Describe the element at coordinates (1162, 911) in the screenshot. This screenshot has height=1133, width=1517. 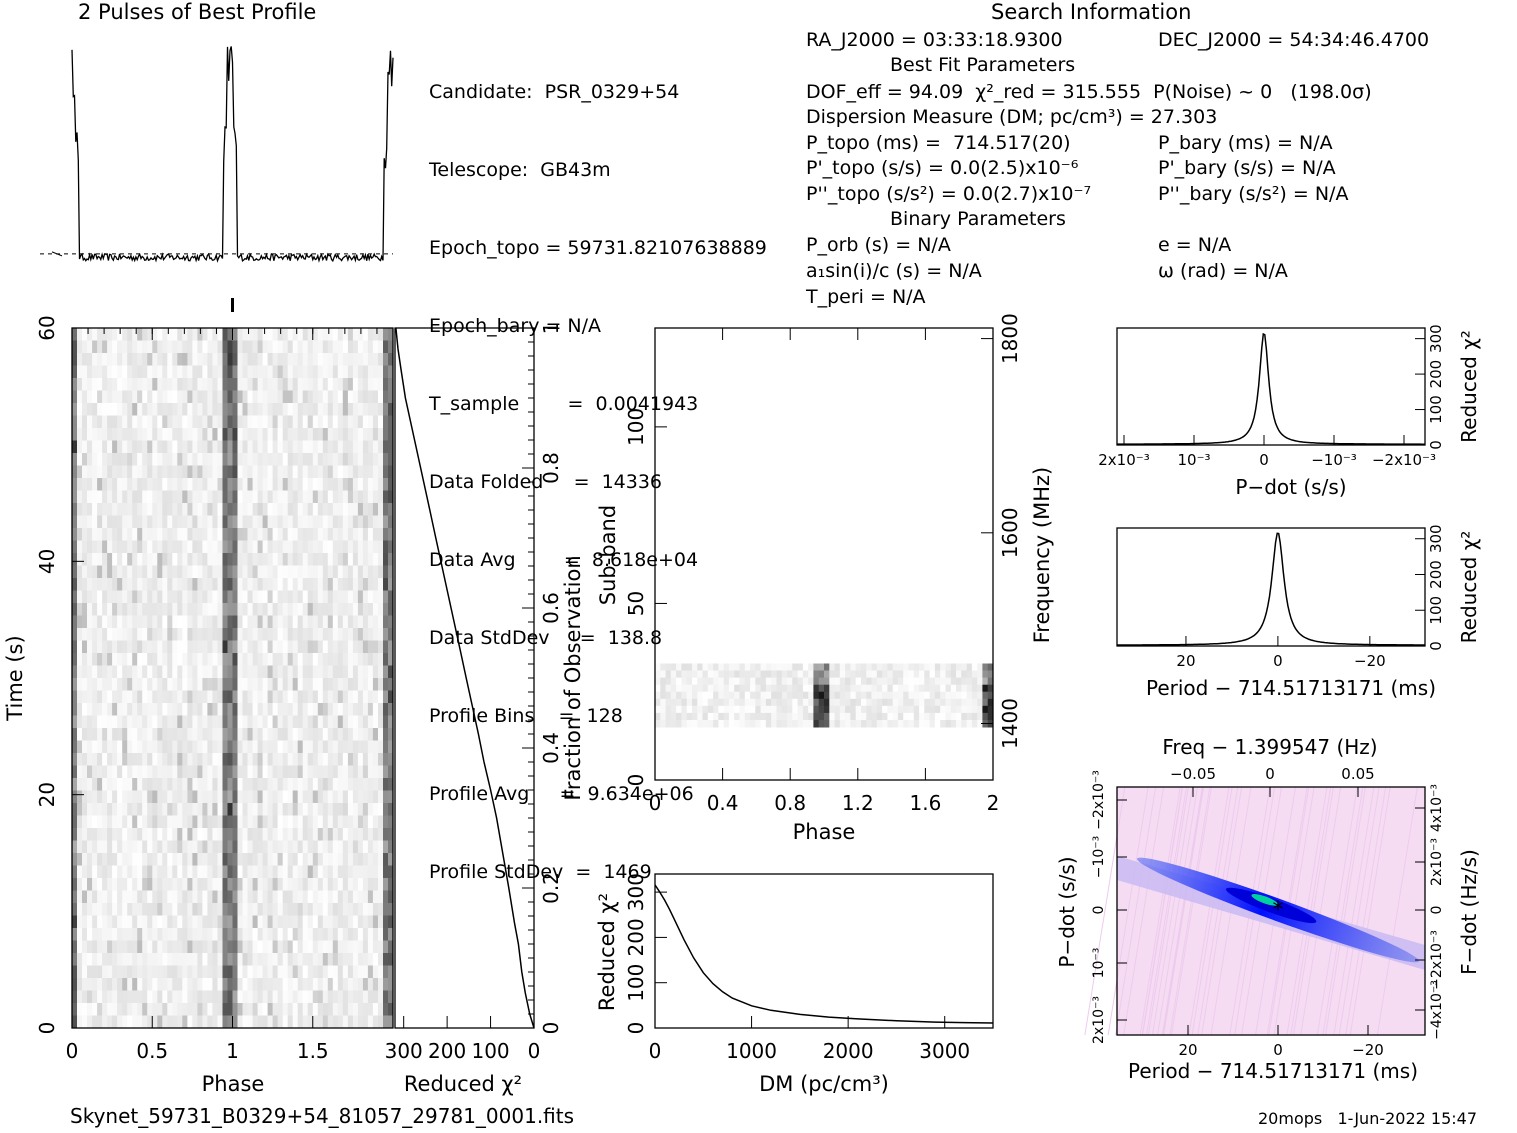
I see `texture-line` at that location.